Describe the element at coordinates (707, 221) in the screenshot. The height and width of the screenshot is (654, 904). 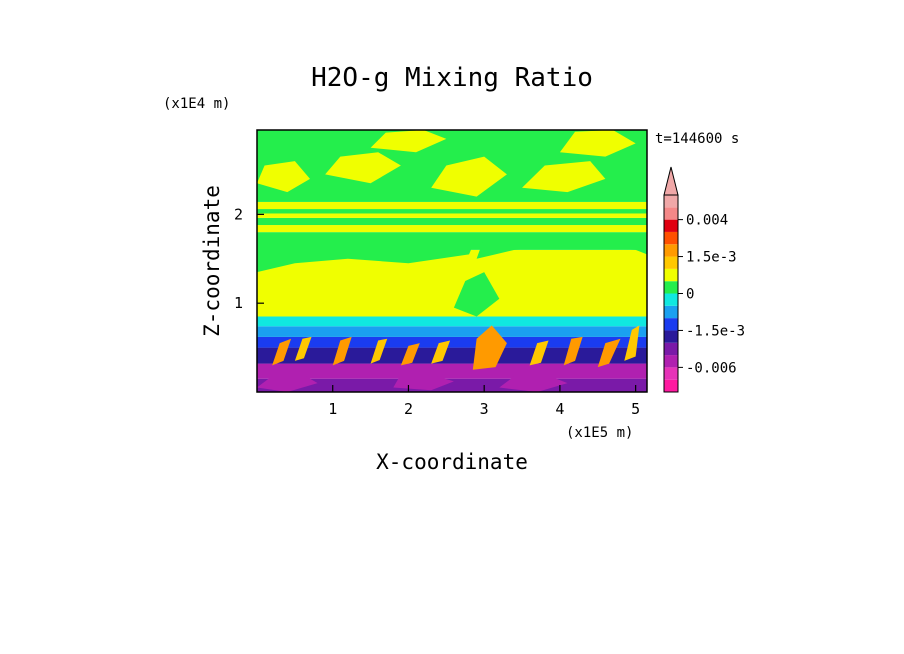
I see `colorbar-label: 0.004` at that location.